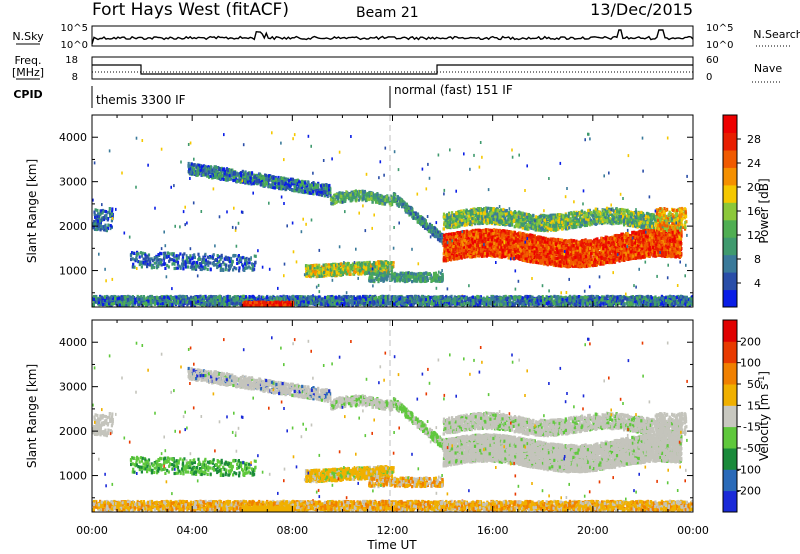 This screenshot has width=800, height=554. What do you see at coordinates (32, 416) in the screenshot?
I see `velocity-ylabel: Slant Range [km]` at bounding box center [32, 416].